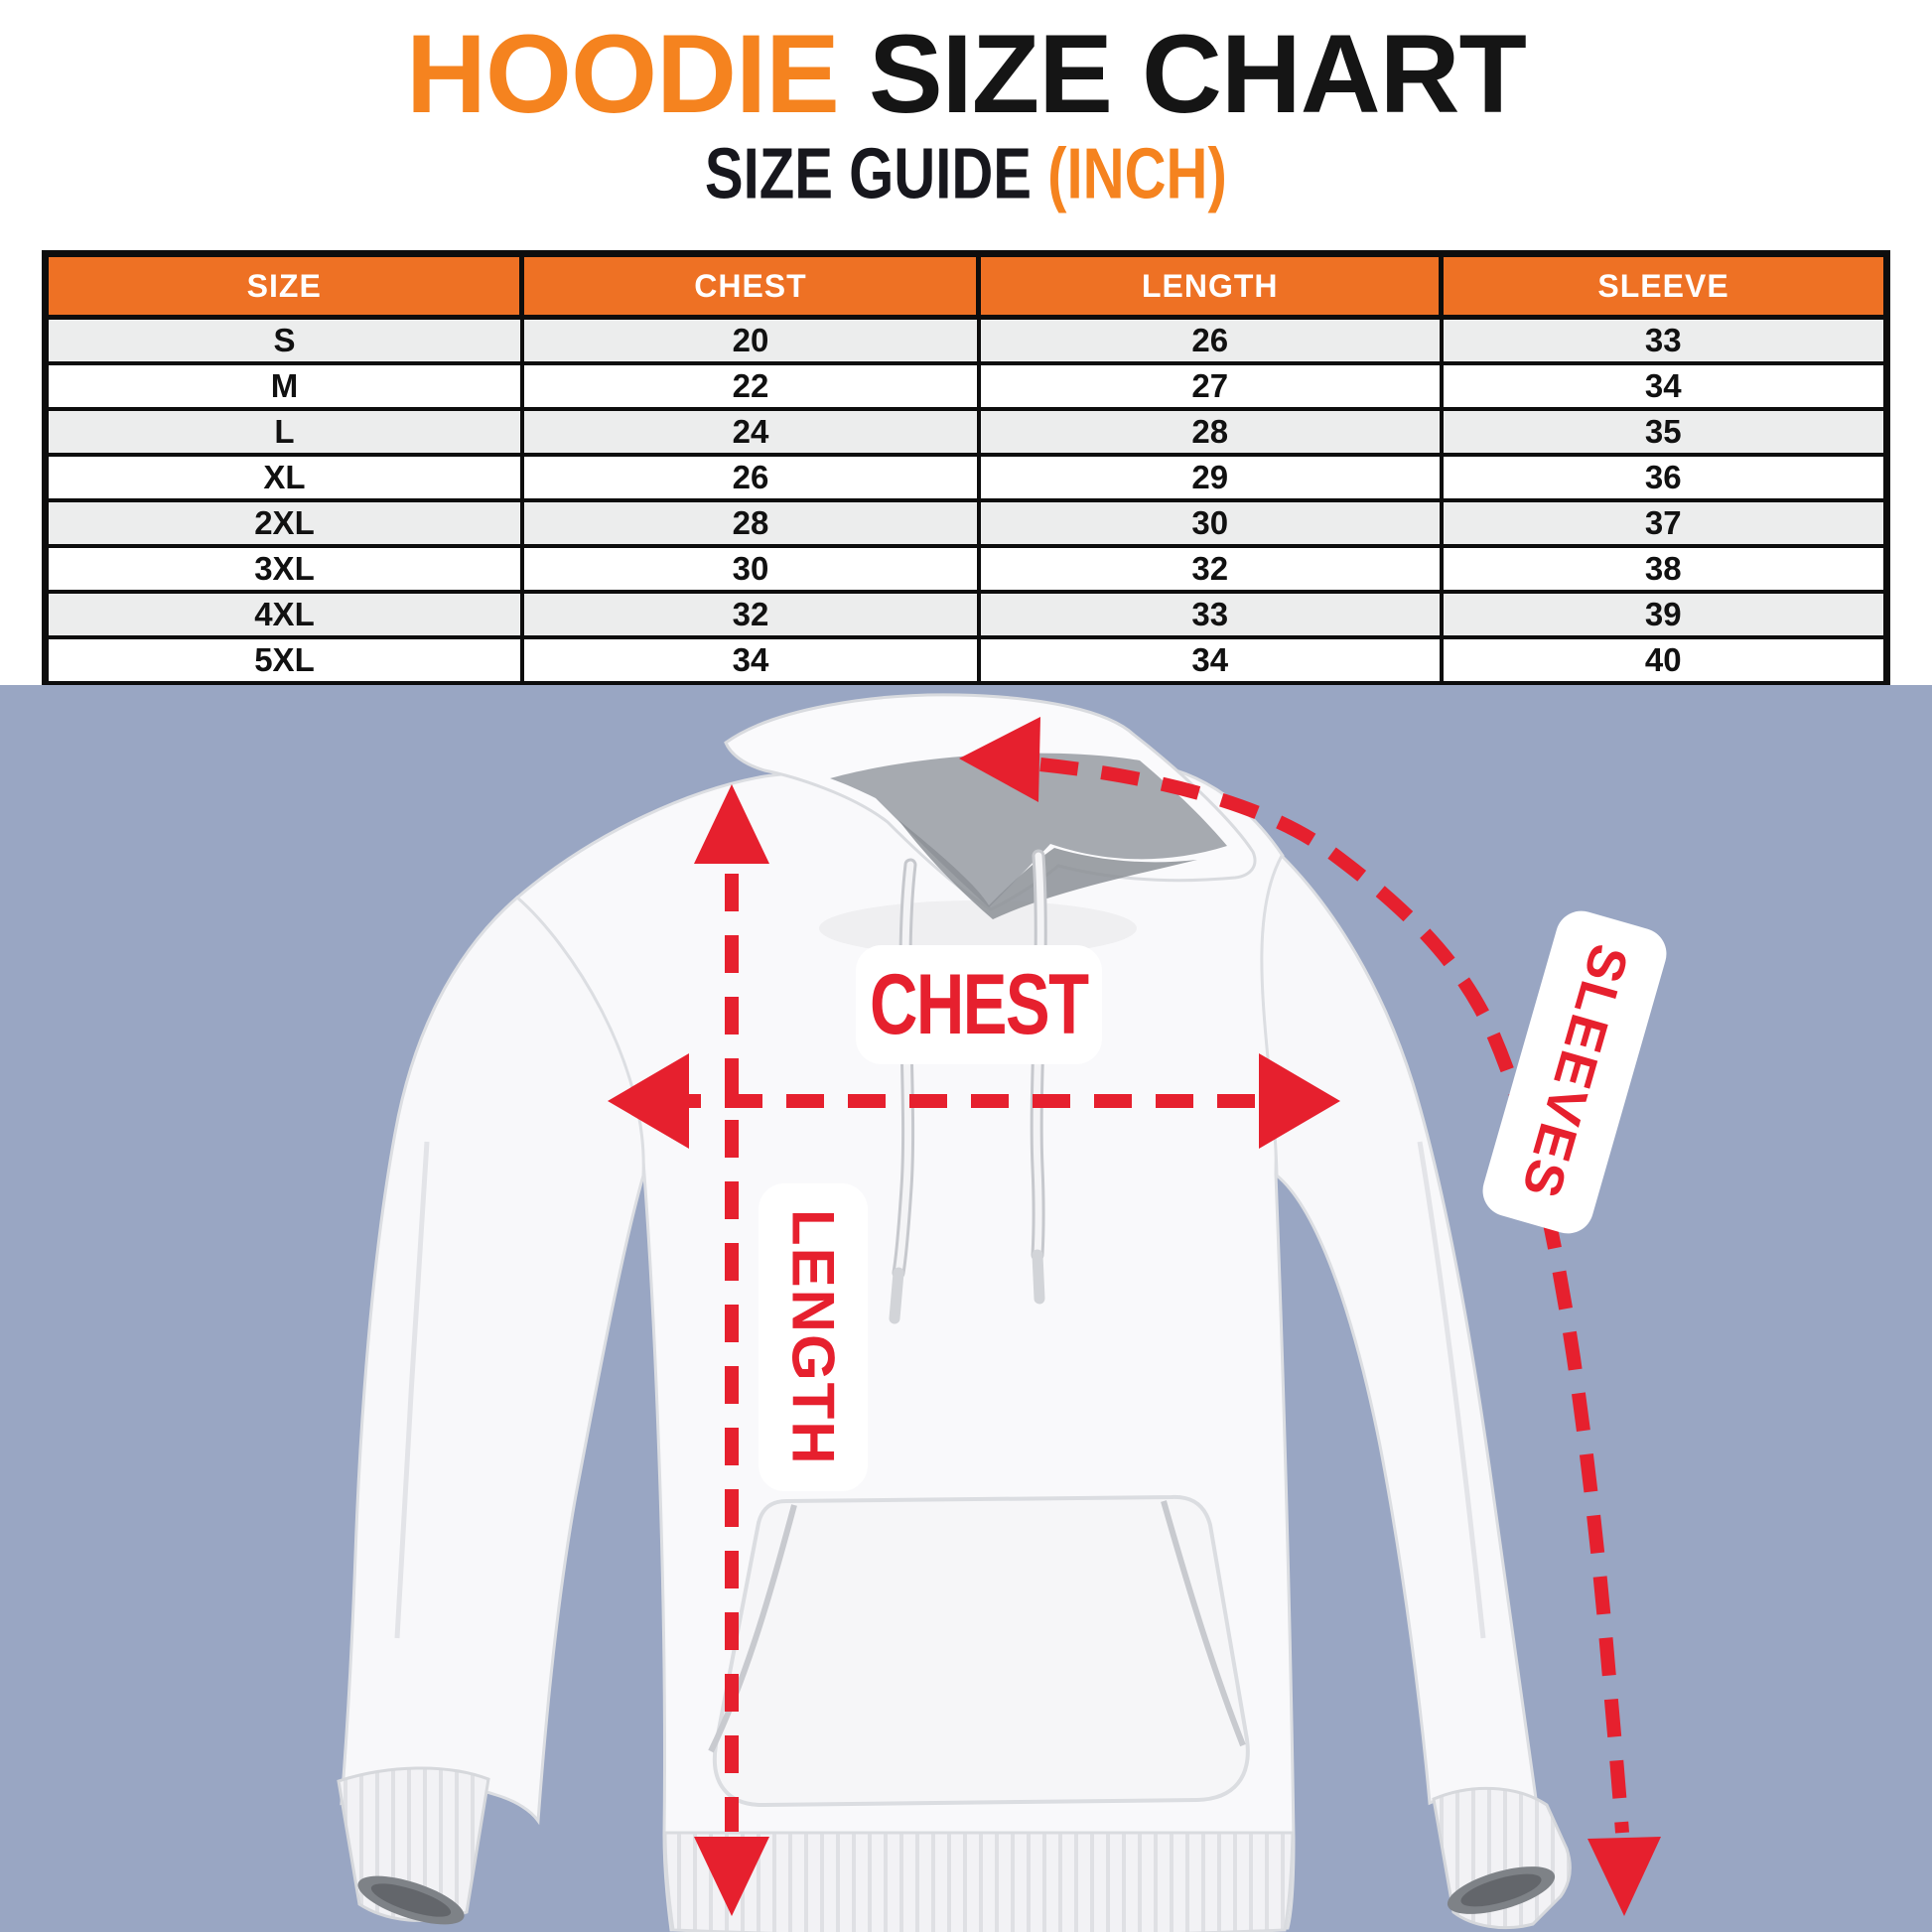 The image size is (1932, 1932). I want to click on table-header-row: SIZE CHEST LENGTH SLEEVE, so click(966, 285).